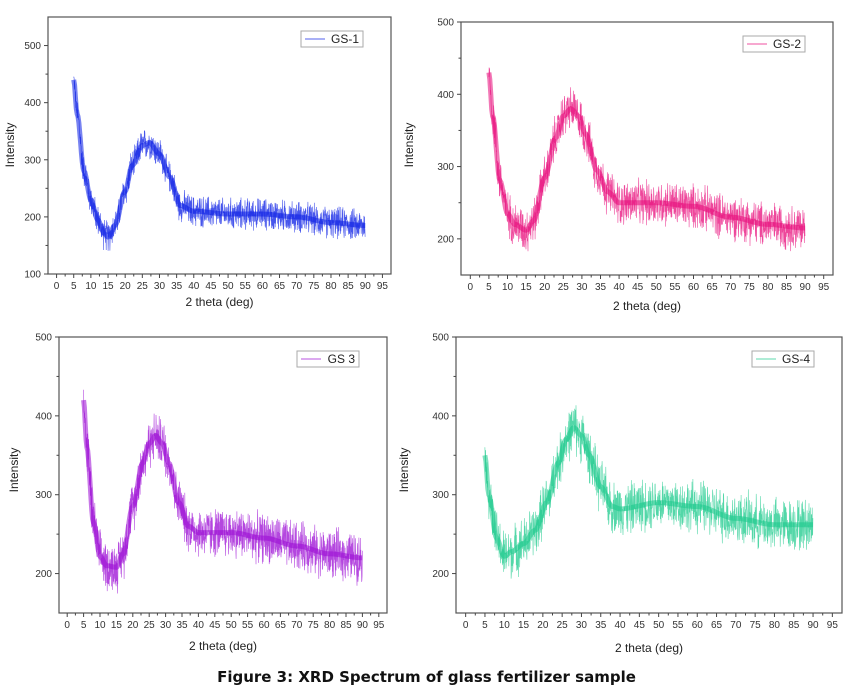  I want to click on legend-label: GS-4, so click(796, 359).